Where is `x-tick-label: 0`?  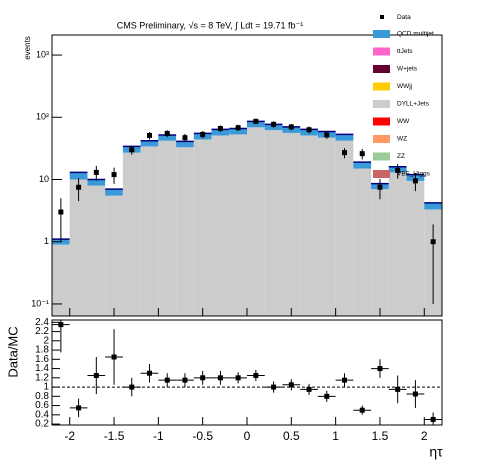
x-tick-label: 0 is located at coordinates (247, 436).